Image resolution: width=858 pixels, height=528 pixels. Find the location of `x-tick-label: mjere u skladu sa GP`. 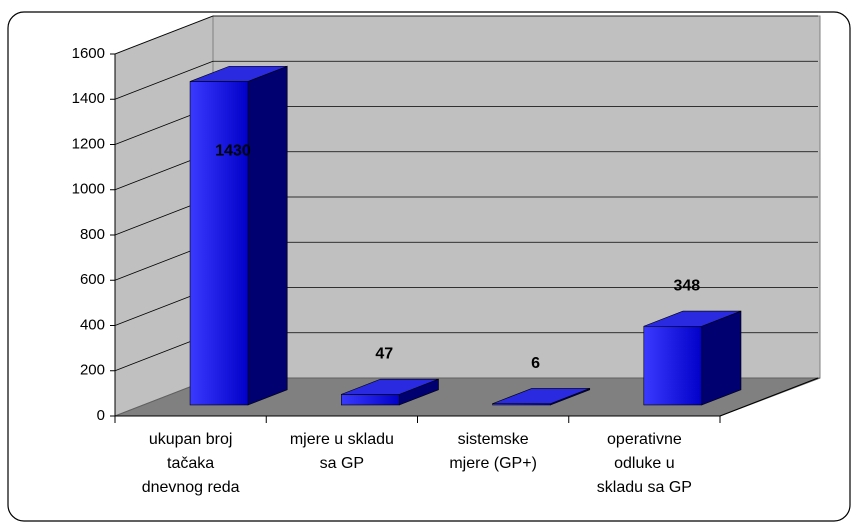

x-tick-label: mjere u skladu sa GP is located at coordinates (341, 451).